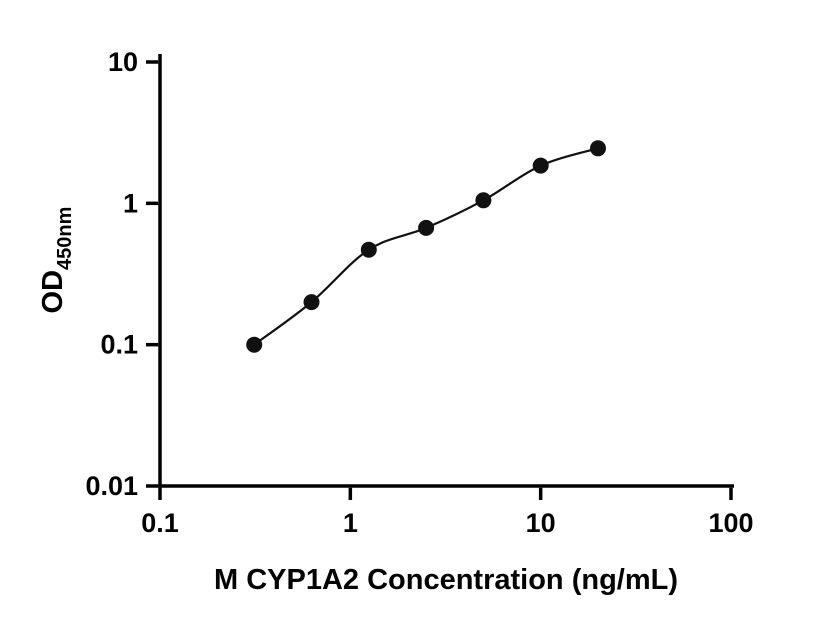  I want to click on x-tick-label: 100, so click(730, 523).